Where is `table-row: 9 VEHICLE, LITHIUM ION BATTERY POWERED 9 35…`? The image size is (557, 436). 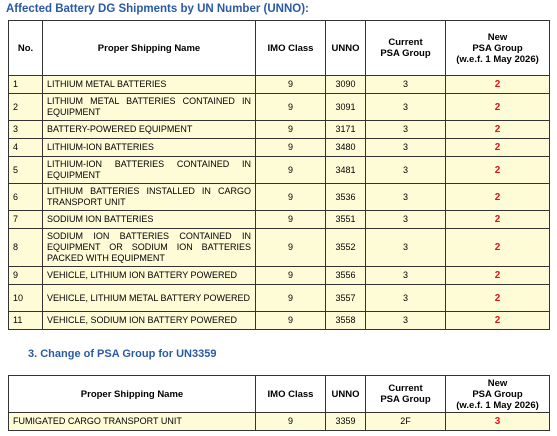
table-row: 9 VEHICLE, LITHIUM ION BATTERY POWERED 9 35… is located at coordinates (279, 275).